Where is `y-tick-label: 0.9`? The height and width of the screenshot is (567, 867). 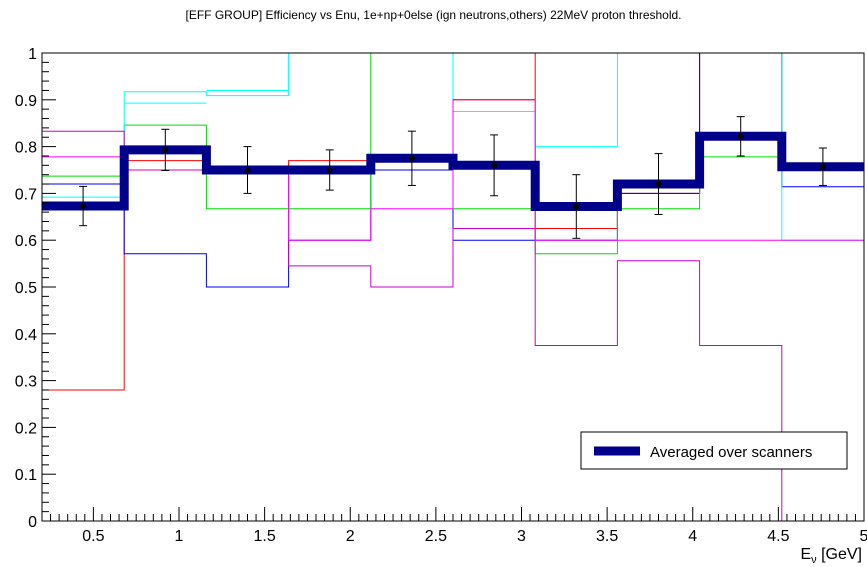 y-tick-label: 0.9 is located at coordinates (26, 101).